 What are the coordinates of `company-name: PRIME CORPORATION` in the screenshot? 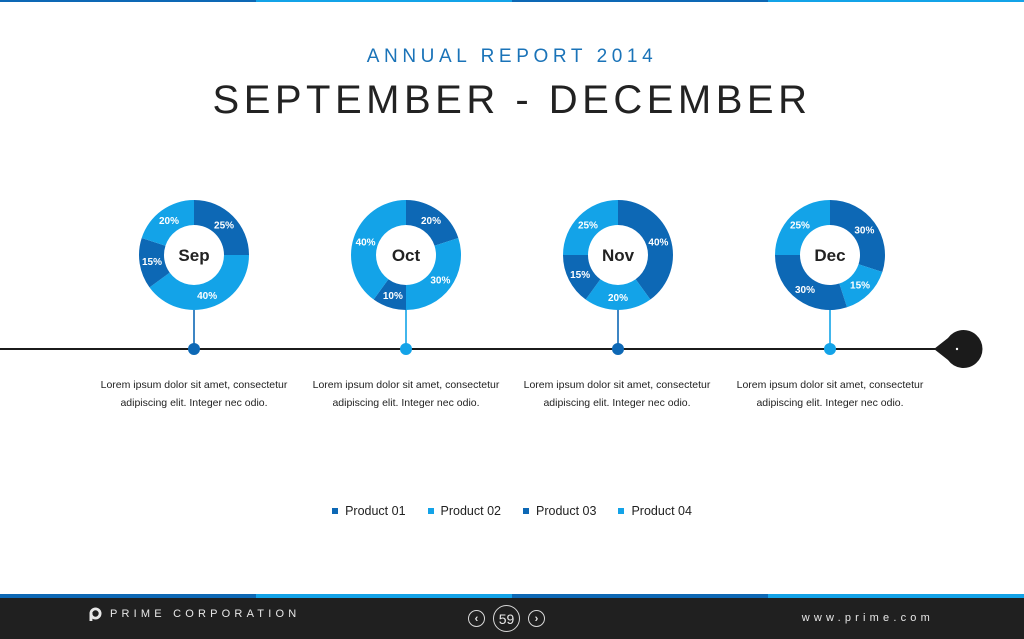 It's located at (205, 614).